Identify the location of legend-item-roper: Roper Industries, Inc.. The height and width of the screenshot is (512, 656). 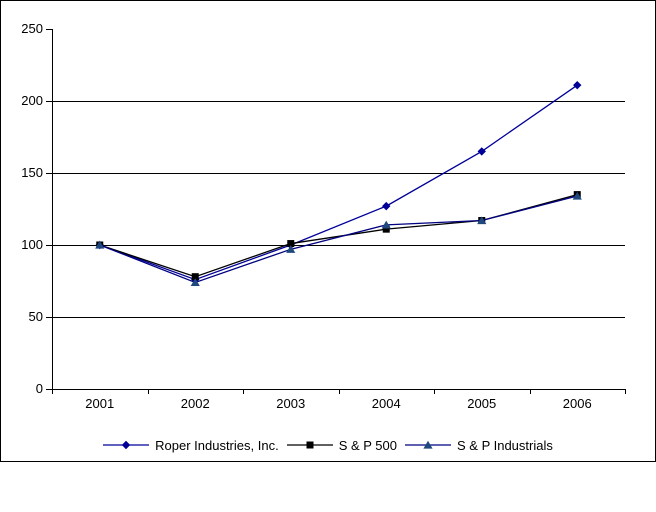
(191, 445).